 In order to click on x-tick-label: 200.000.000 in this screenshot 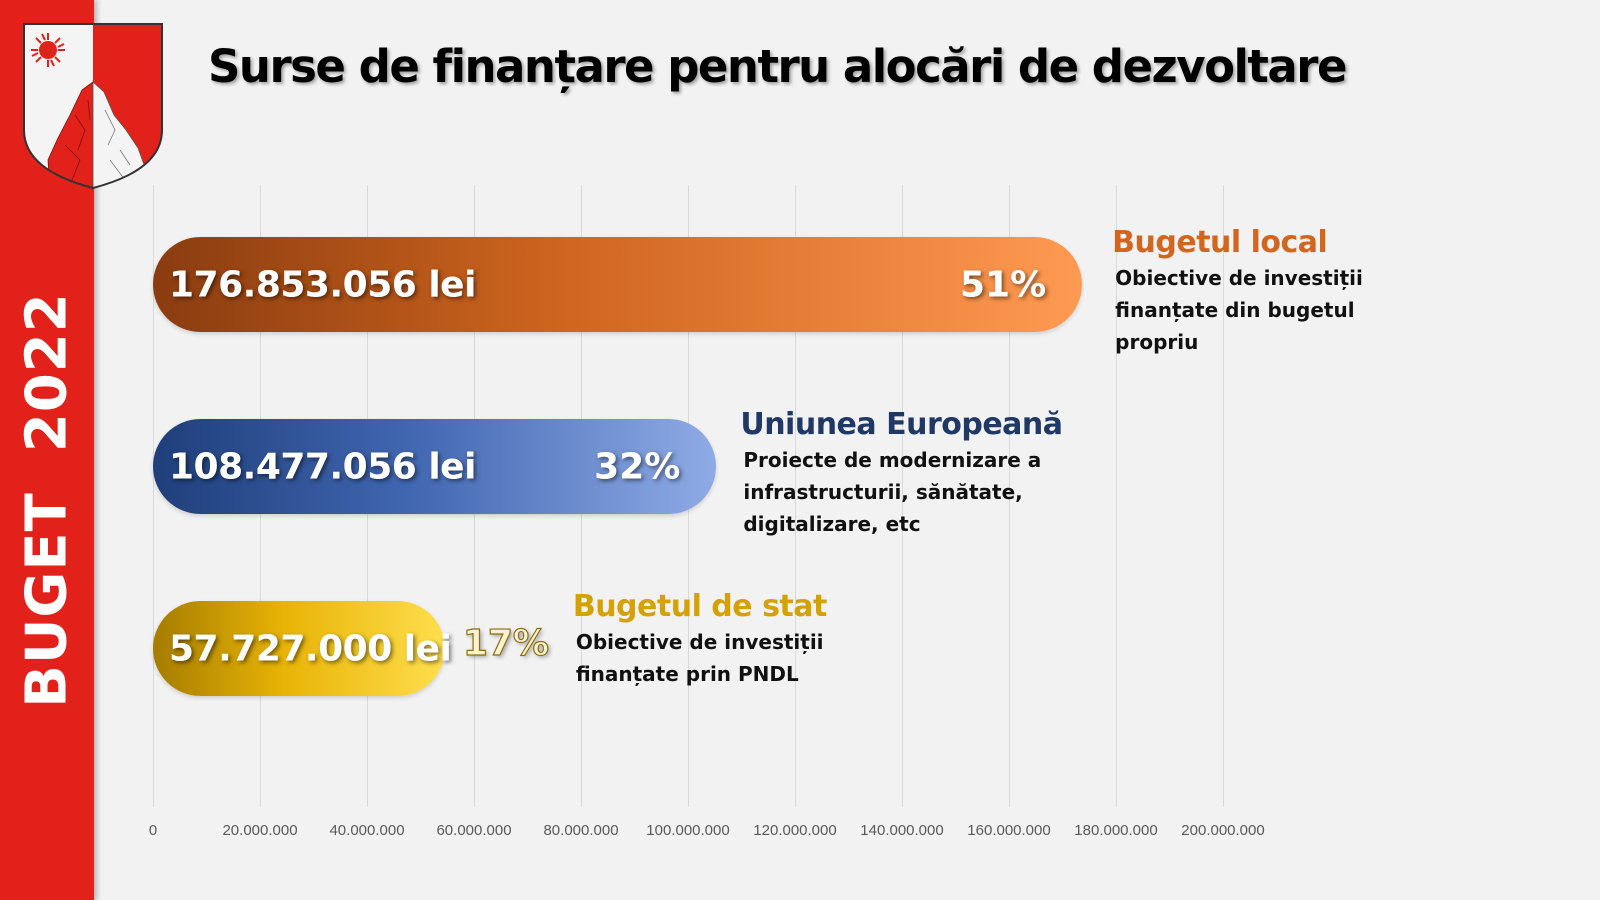, I will do `click(1223, 830)`.